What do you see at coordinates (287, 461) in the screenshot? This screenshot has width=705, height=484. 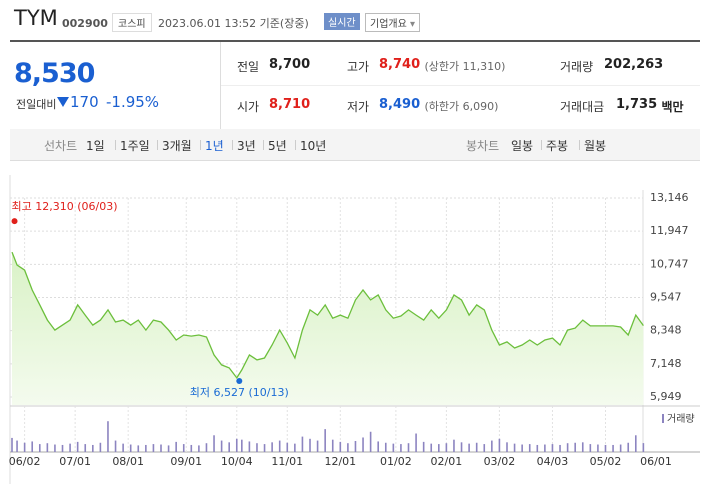 I see `x-tick-label: 11/01` at bounding box center [287, 461].